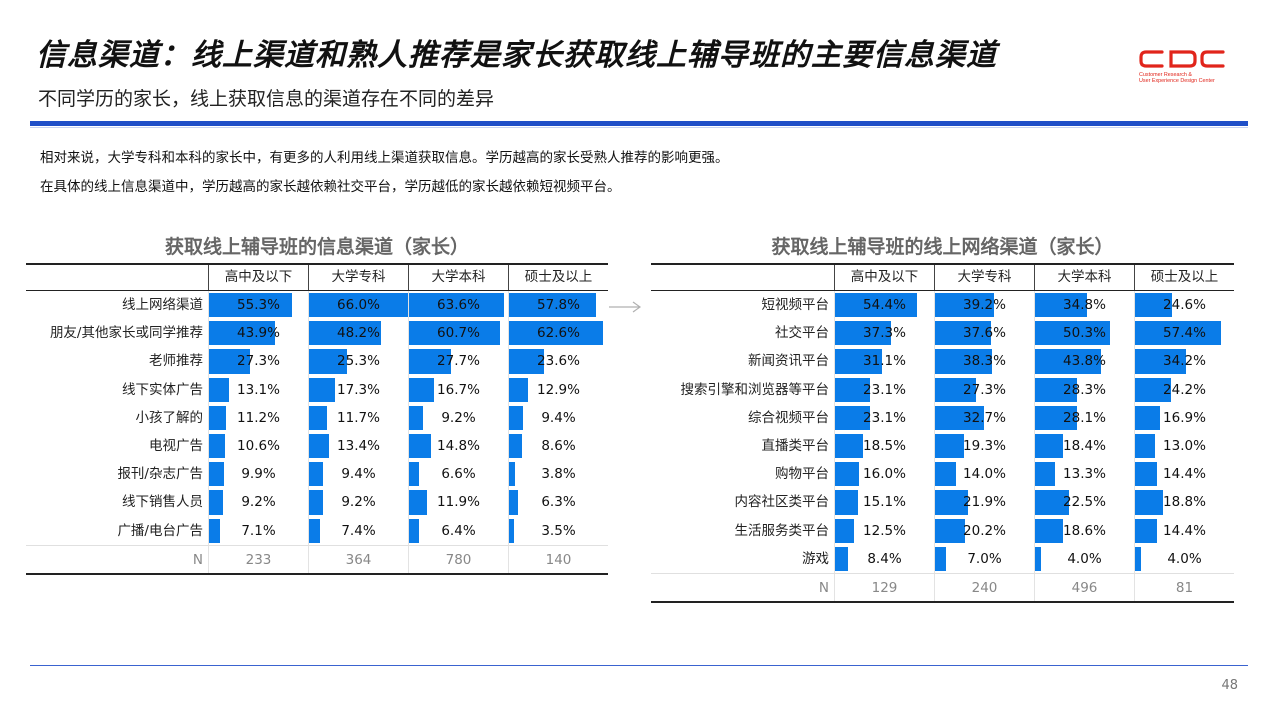  I want to click on data-cell: 9.2%, so click(358, 502).